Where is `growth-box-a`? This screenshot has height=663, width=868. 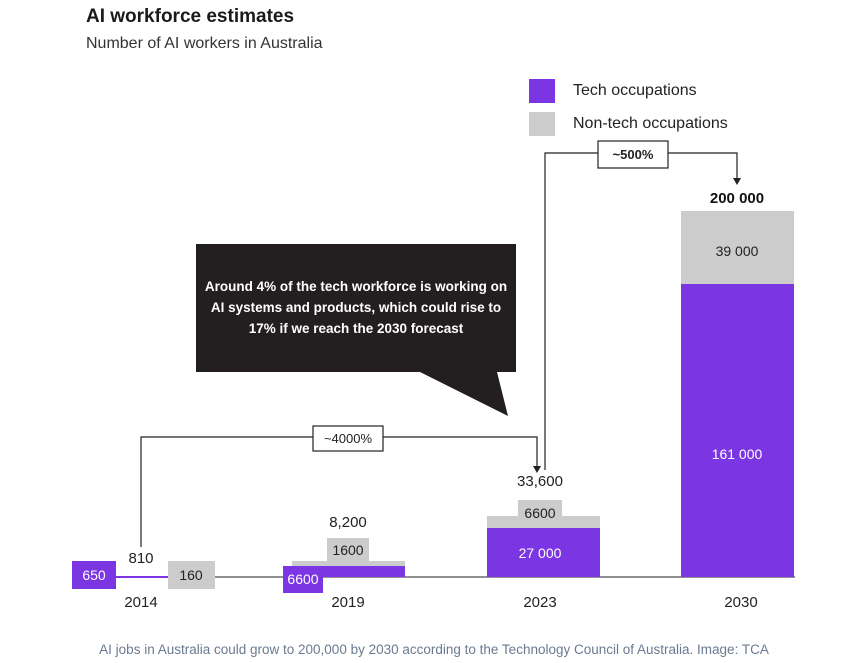
growth-box-a is located at coordinates (348, 438).